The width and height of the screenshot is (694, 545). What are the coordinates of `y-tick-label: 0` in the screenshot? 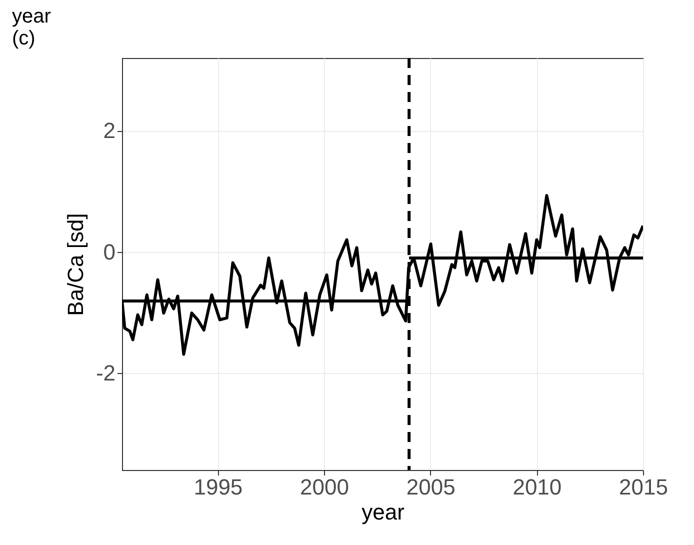 It's located at (109, 251).